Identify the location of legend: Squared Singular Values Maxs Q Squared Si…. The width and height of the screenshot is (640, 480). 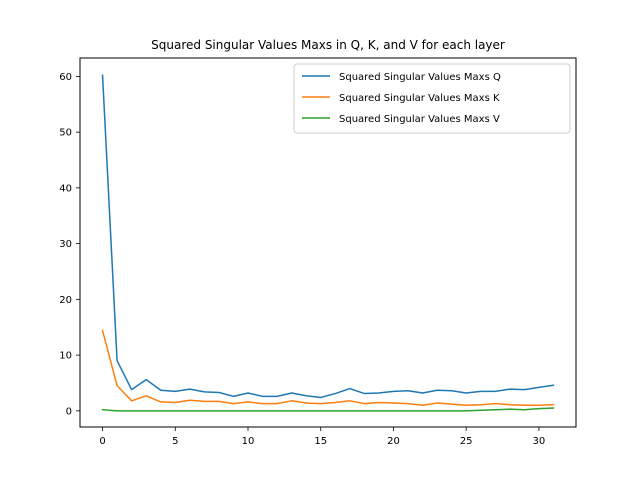
(432, 98).